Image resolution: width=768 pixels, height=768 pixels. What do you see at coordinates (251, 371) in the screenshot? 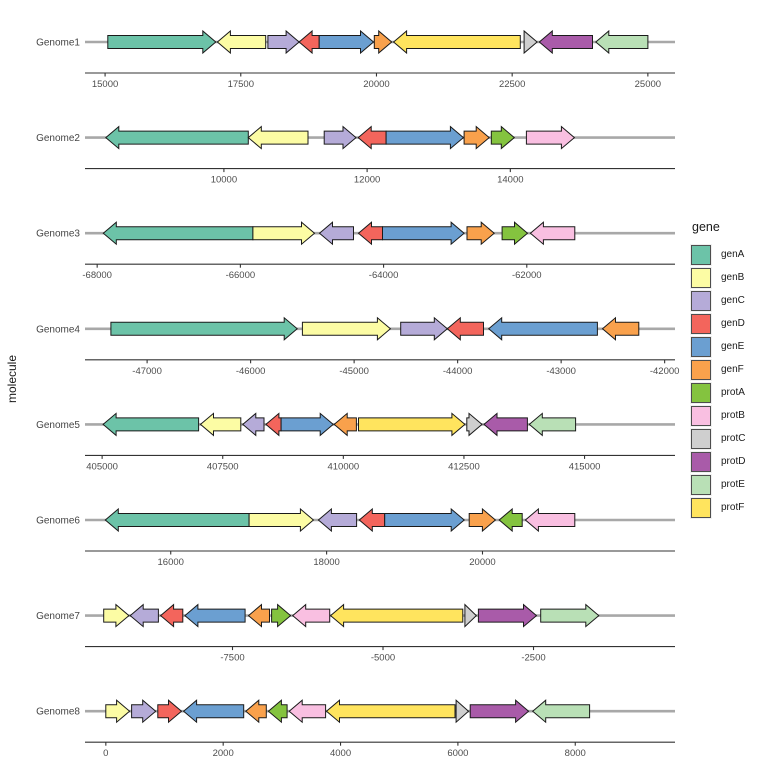
I see `axis-tick-label: -46000` at bounding box center [251, 371].